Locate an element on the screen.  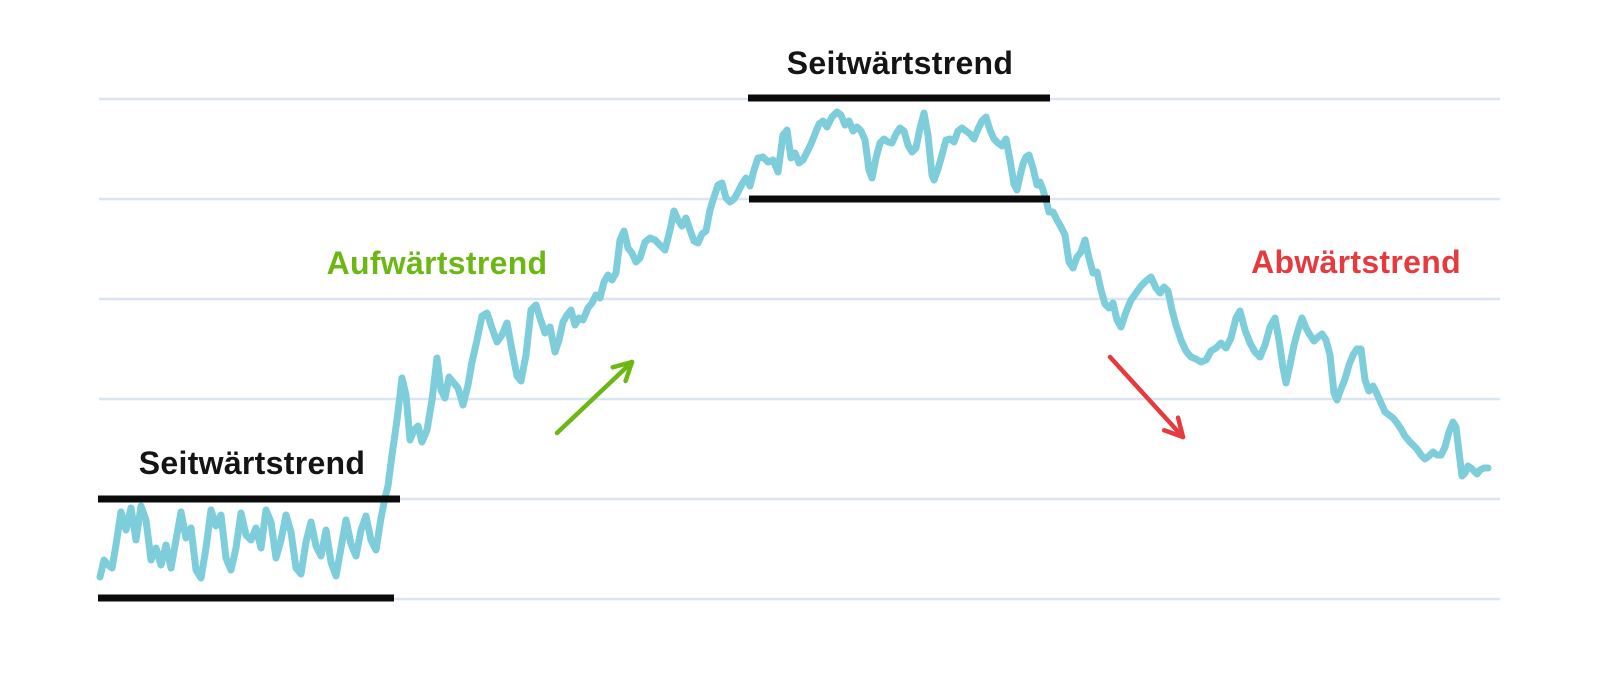
label-sideways-bottom: Seitwärtstrend is located at coordinates (252, 463).